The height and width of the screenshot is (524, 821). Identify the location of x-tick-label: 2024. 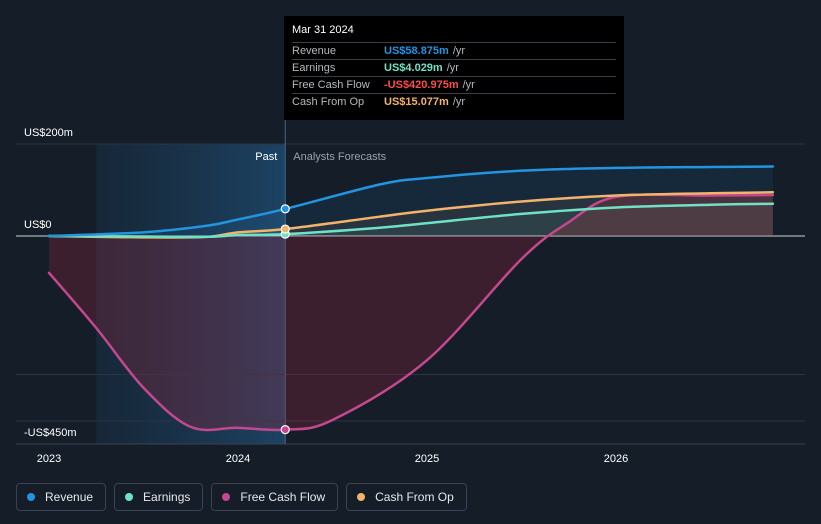
(238, 459).